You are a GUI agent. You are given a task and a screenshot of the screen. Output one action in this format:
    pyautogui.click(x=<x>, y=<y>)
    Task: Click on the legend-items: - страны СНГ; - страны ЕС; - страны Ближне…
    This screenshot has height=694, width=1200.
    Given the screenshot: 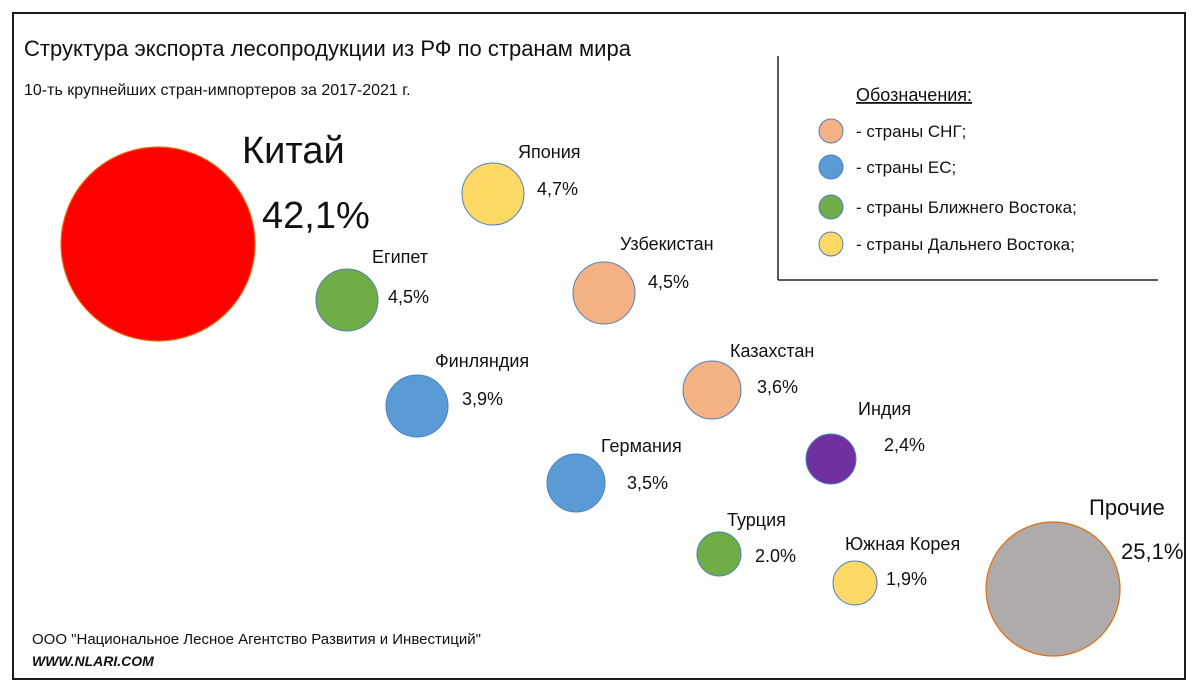 What is the action you would take?
    pyautogui.click(x=947, y=187)
    